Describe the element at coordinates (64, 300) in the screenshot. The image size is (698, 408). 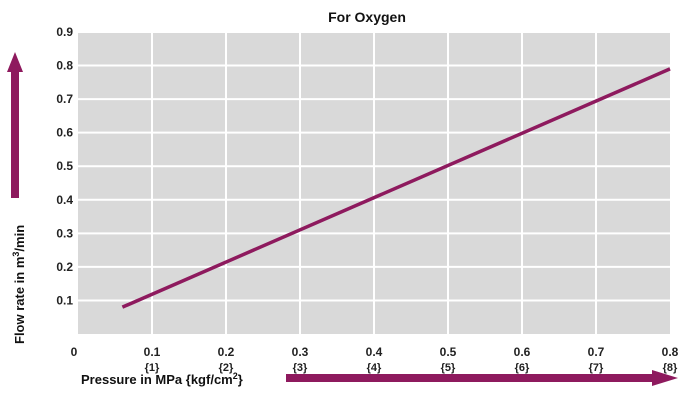
I see `y-tick-label: 0.1` at that location.